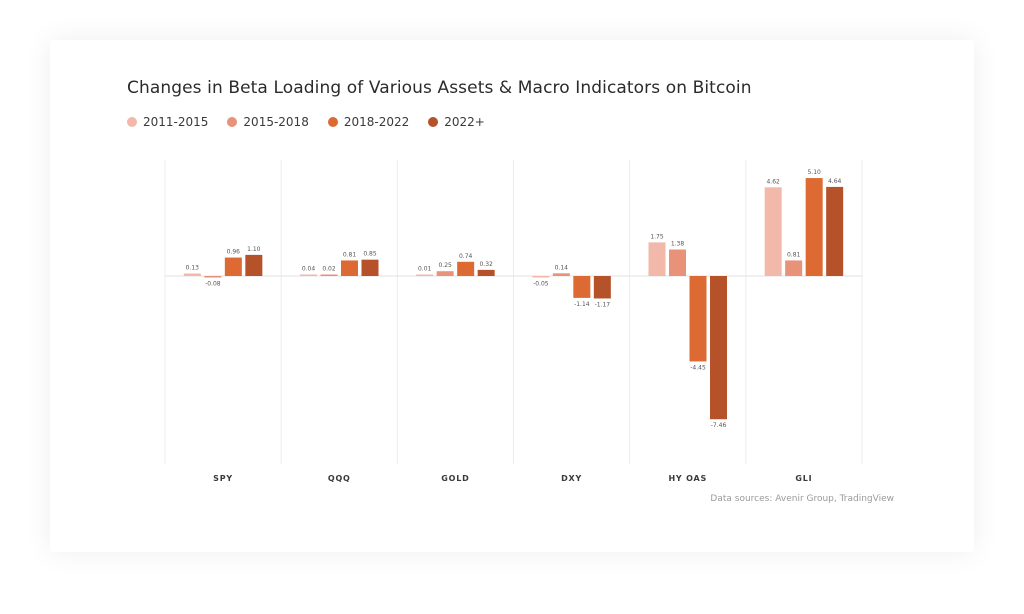 The image size is (1024, 614). What do you see at coordinates (486, 264) in the screenshot?
I see `data-label: 0.32` at bounding box center [486, 264].